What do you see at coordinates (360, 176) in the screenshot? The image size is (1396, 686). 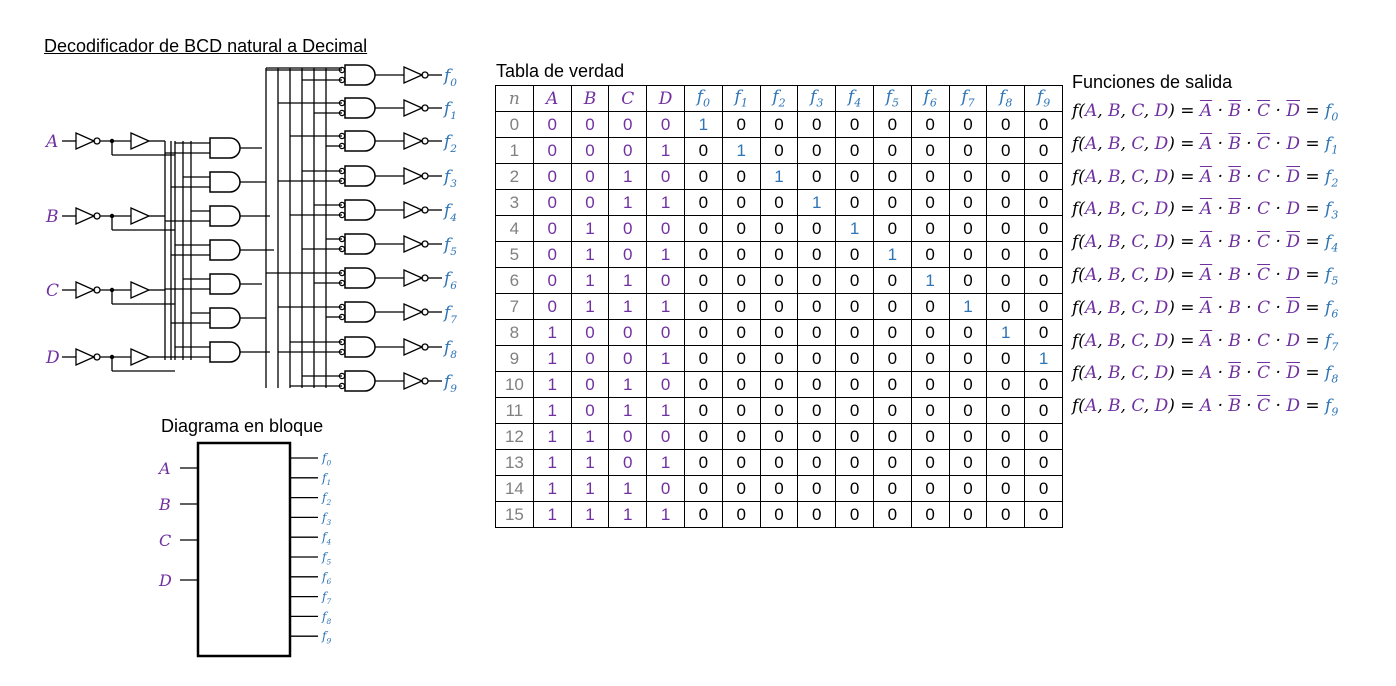 I see `output-and-gate-3-body` at bounding box center [360, 176].